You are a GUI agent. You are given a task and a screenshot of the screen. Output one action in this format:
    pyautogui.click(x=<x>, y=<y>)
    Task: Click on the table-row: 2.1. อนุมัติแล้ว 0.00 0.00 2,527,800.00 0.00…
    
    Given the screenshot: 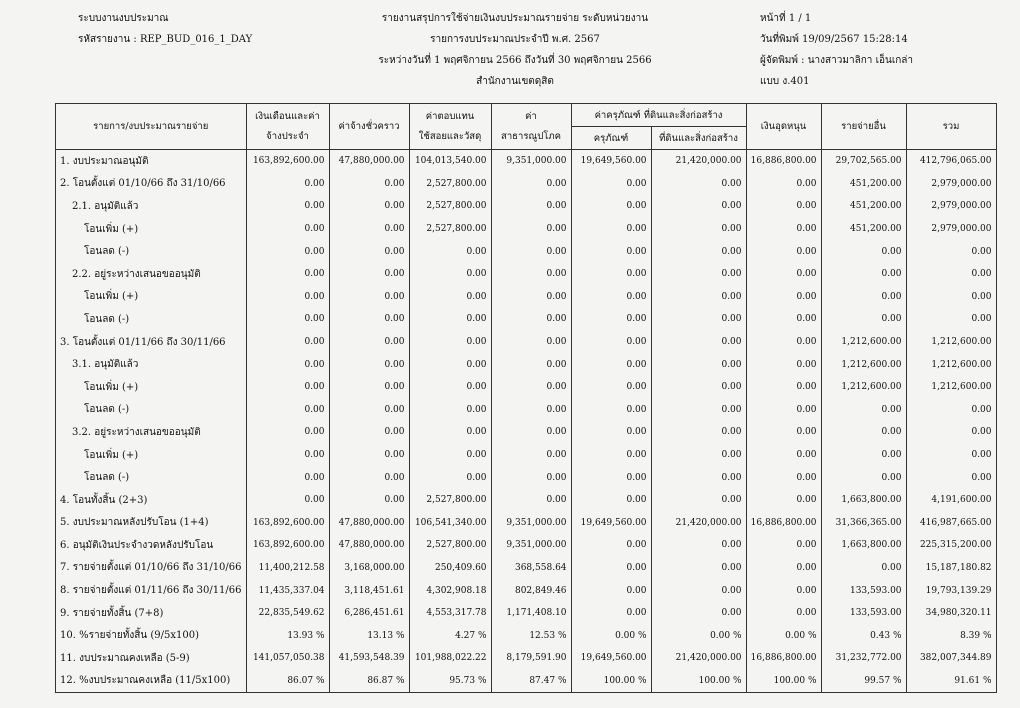 What is the action you would take?
    pyautogui.click(x=526, y=206)
    